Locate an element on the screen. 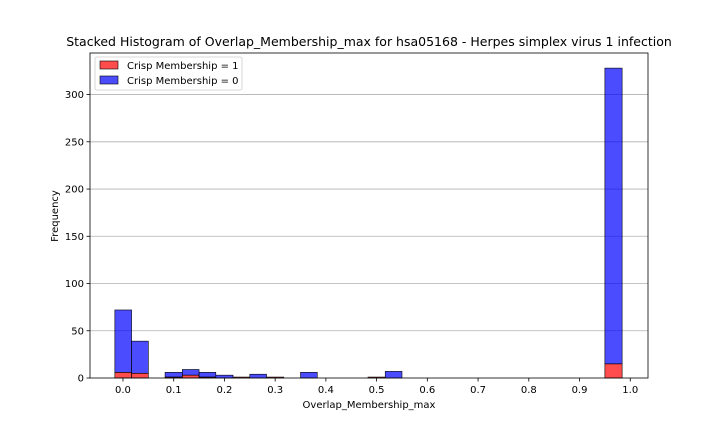 This screenshot has width=720, height=432. x-tick-label: 0.0 is located at coordinates (123, 390).